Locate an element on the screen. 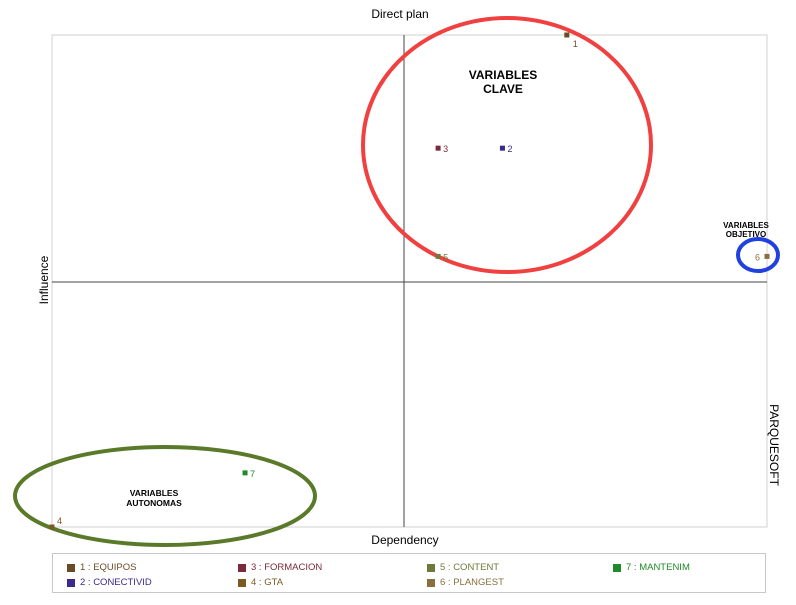 Image resolution: width=796 pixels, height=605 pixels. legend-label: 2 : CONECTIVID is located at coordinates (116, 582).